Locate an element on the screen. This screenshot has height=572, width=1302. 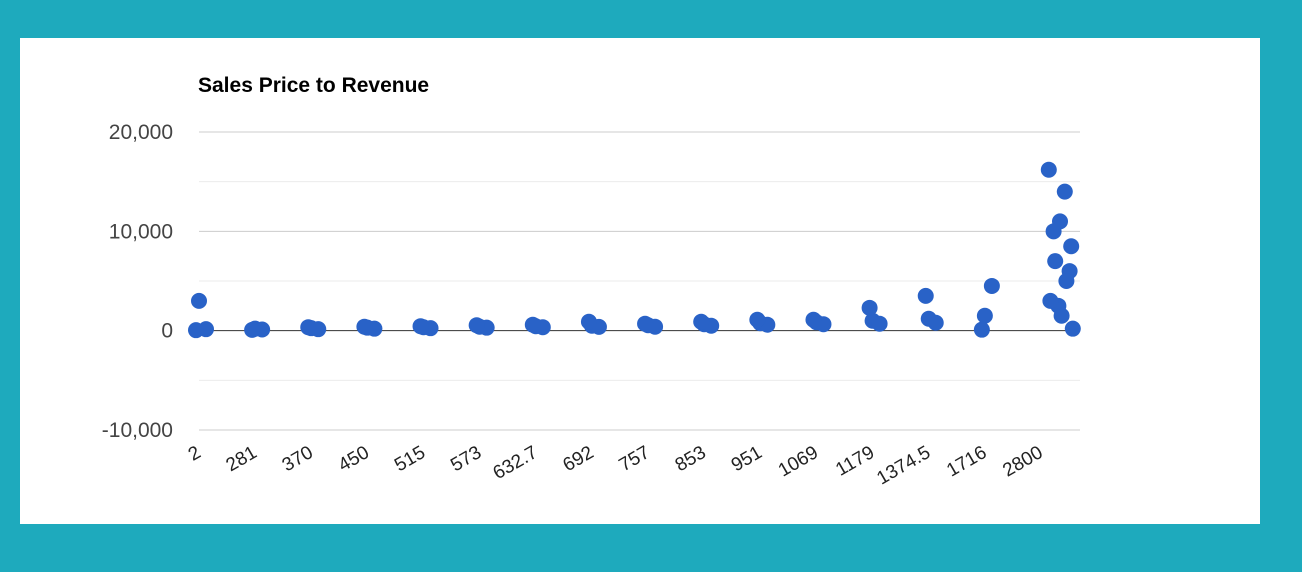
x-tick-label: 2 is located at coordinates (195, 453).